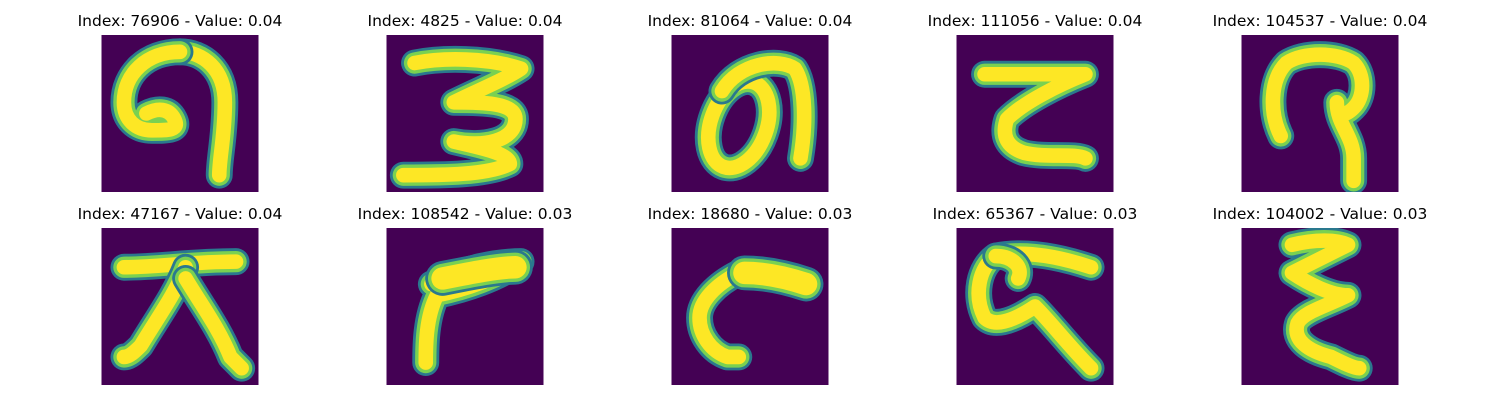  I want to click on panel: Index: 104537 - Value: 0.04, so click(1320, 96).